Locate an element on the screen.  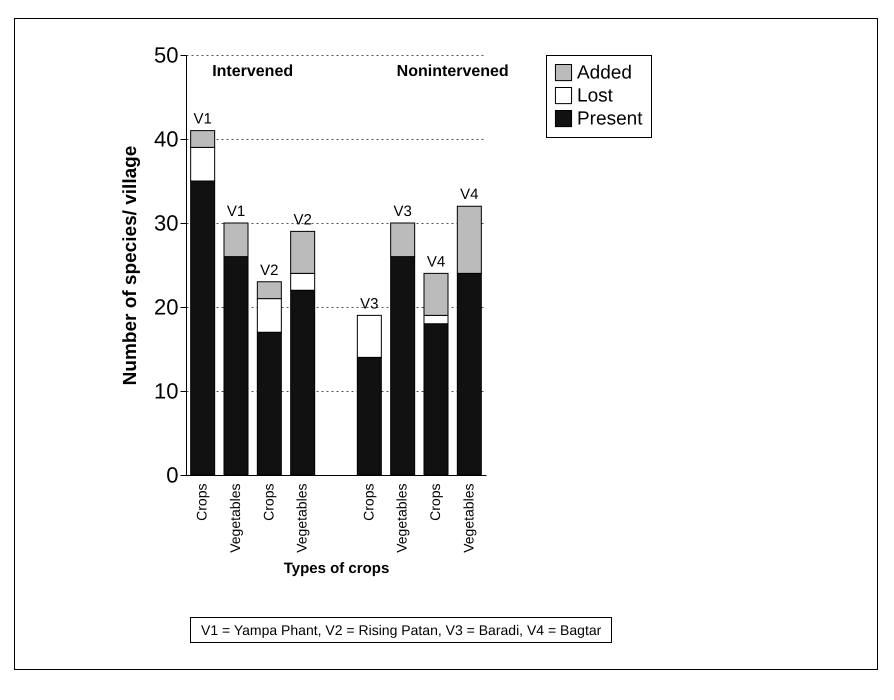
x-axis-title: Types of crops is located at coordinates (337, 568).